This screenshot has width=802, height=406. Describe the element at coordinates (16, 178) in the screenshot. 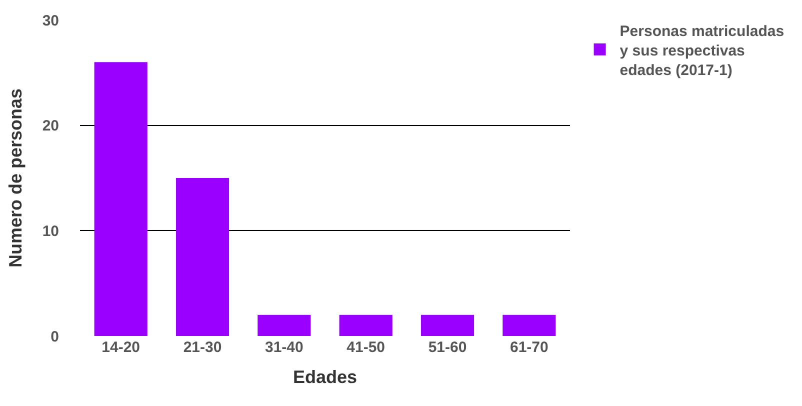

I see `y-axis-title: Numero de personas` at that location.